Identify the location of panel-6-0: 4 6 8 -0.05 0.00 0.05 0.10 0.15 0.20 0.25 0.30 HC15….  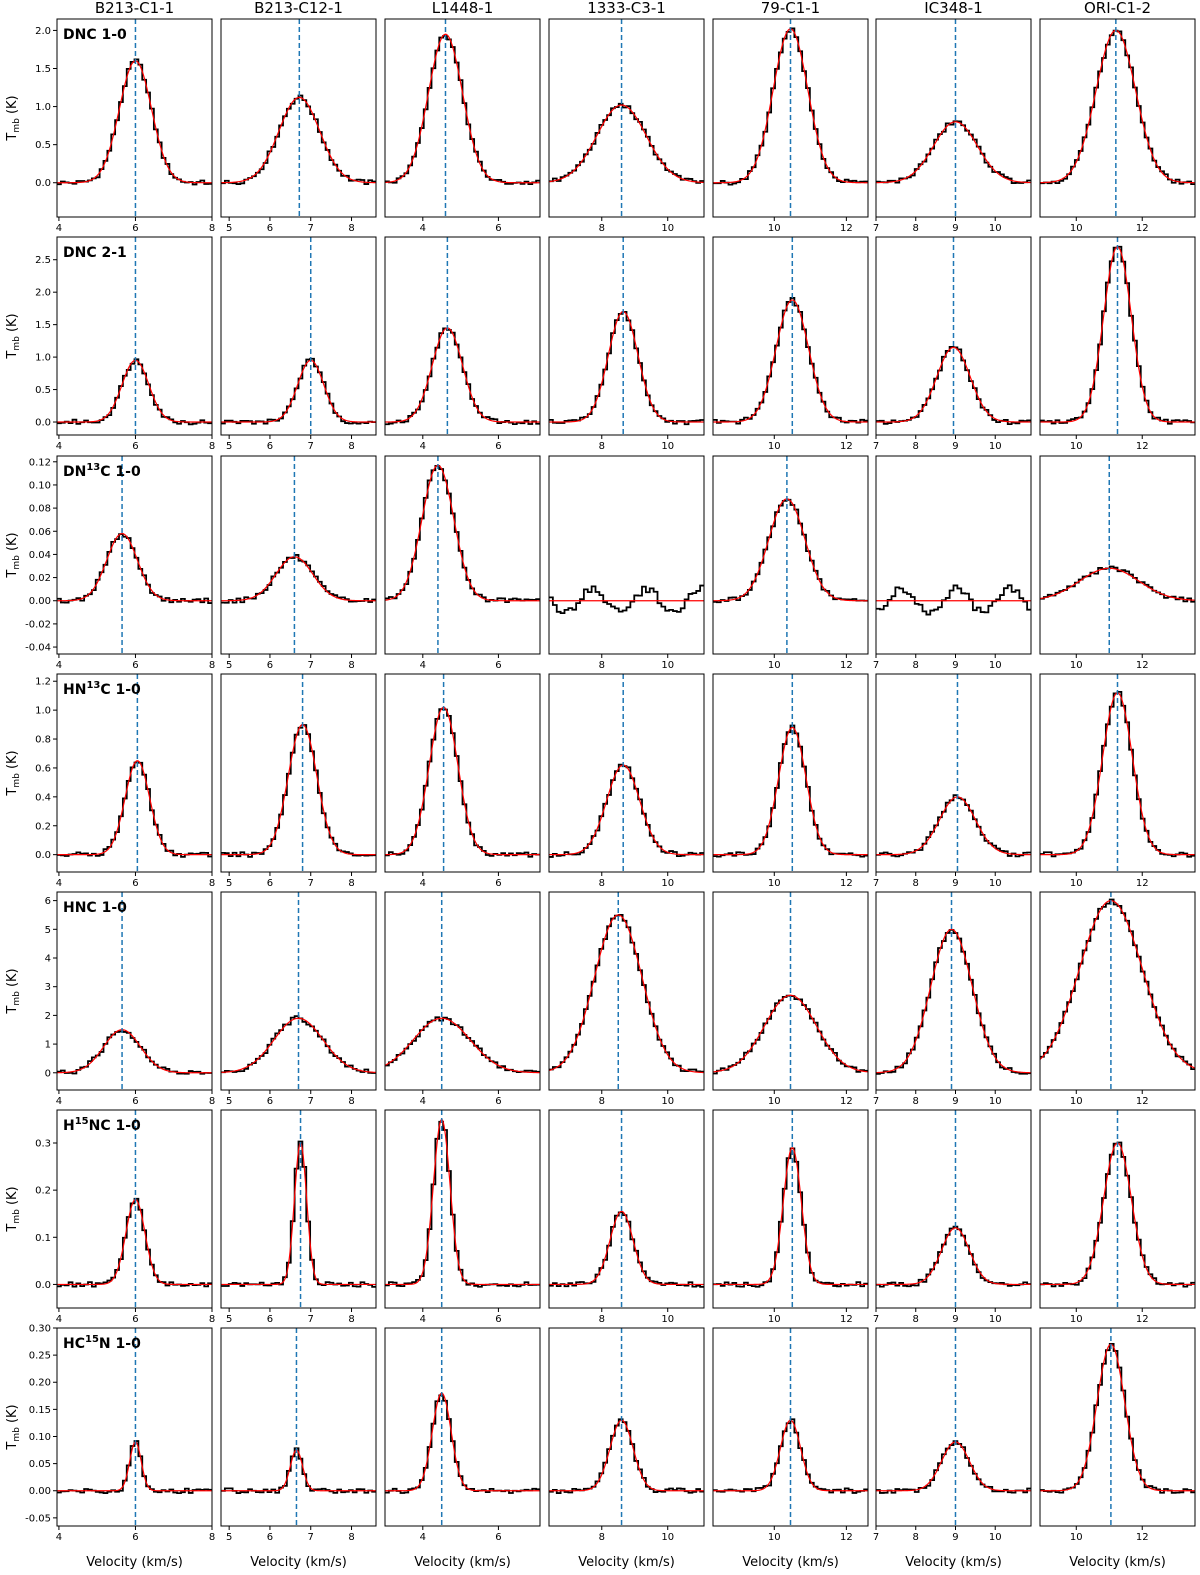
(120, 1434).